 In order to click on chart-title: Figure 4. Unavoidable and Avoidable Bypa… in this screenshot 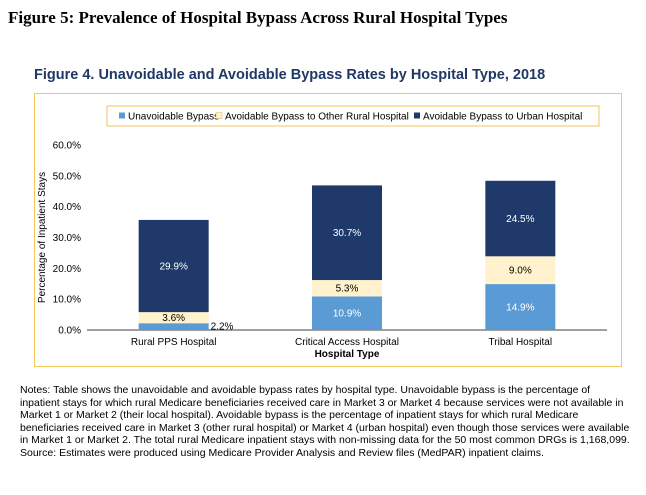, I will do `click(290, 75)`.